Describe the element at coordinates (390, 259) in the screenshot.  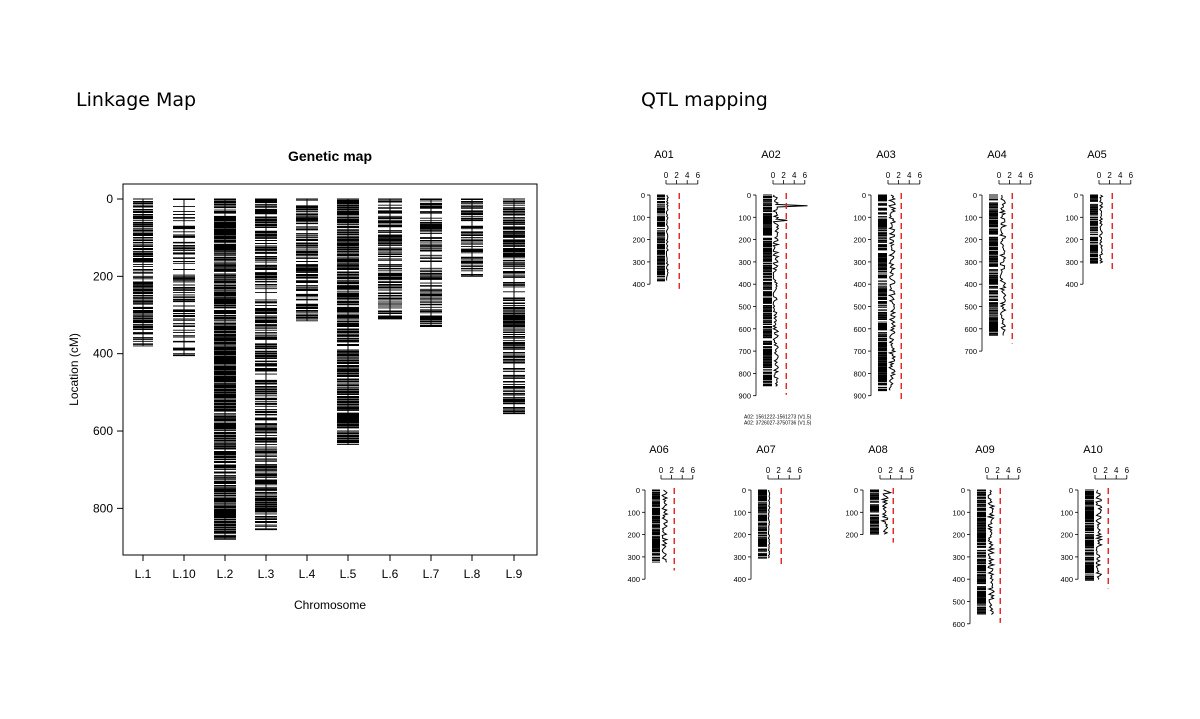
I see `linkage-group-L.6` at that location.